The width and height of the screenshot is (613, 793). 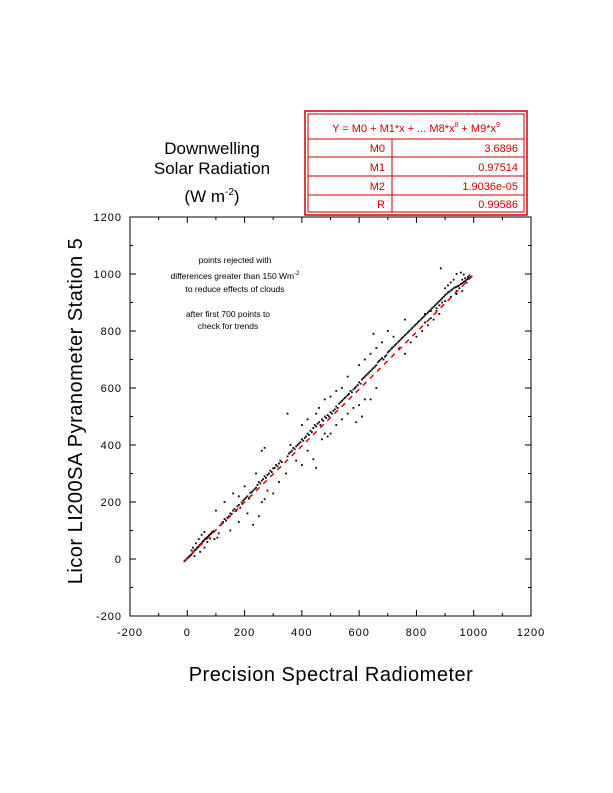 What do you see at coordinates (531, 633) in the screenshot?
I see `x-tick-label: 1200` at bounding box center [531, 633].